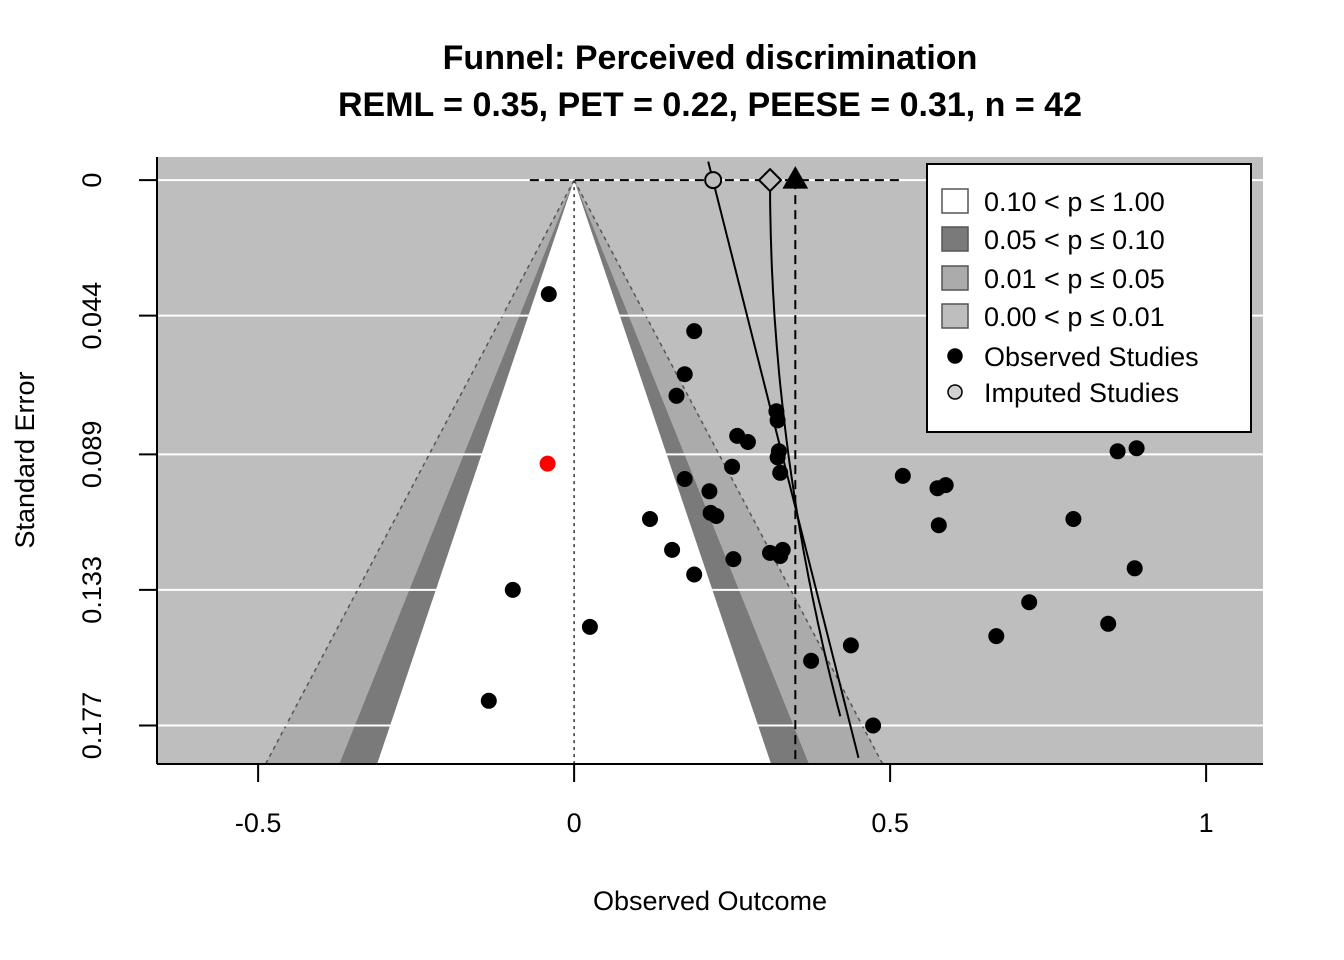 This screenshot has width=1344, height=960. What do you see at coordinates (92, 590) in the screenshot?
I see `y-tick-label: 0.133` at bounding box center [92, 590].